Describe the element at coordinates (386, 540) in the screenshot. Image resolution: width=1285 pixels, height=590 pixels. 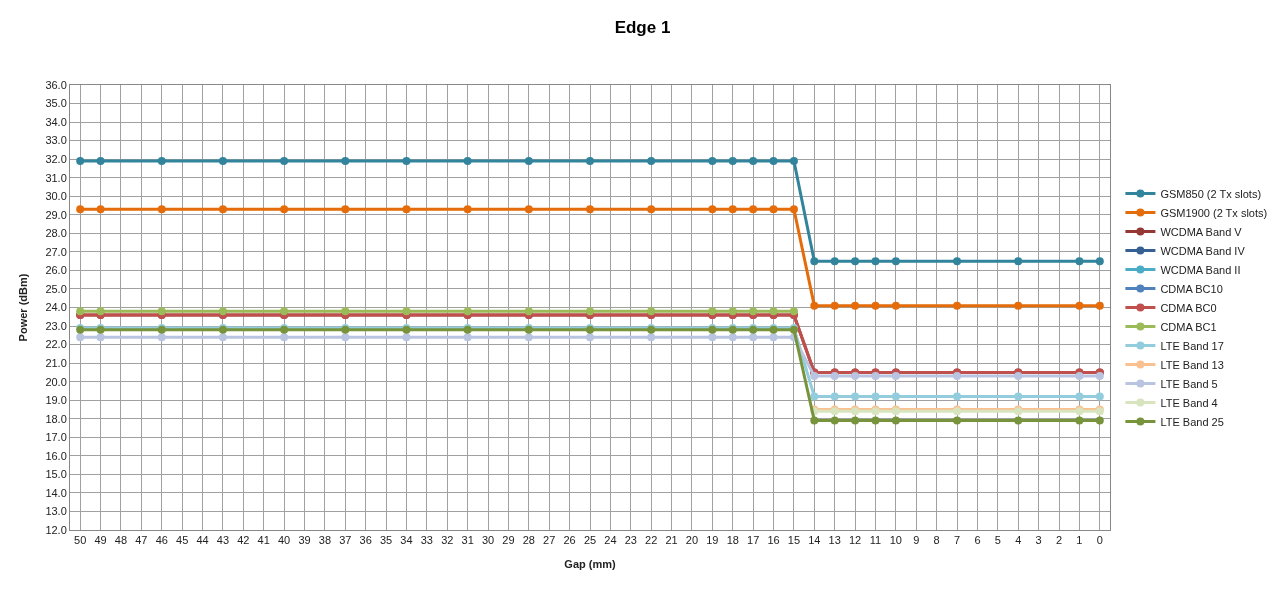
I see `x-tick-label: 35` at that location.